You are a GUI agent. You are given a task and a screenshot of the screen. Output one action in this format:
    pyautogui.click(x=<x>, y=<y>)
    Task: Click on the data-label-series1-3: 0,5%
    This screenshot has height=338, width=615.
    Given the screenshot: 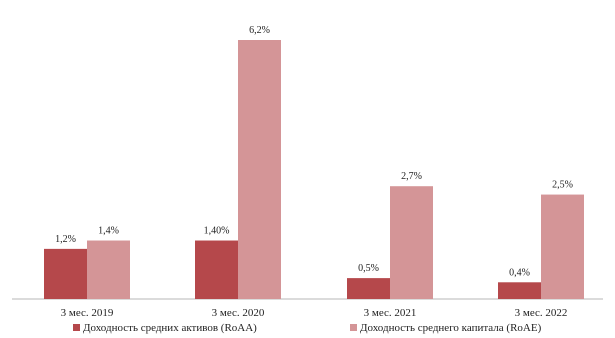 What is the action you would take?
    pyautogui.click(x=368, y=268)
    